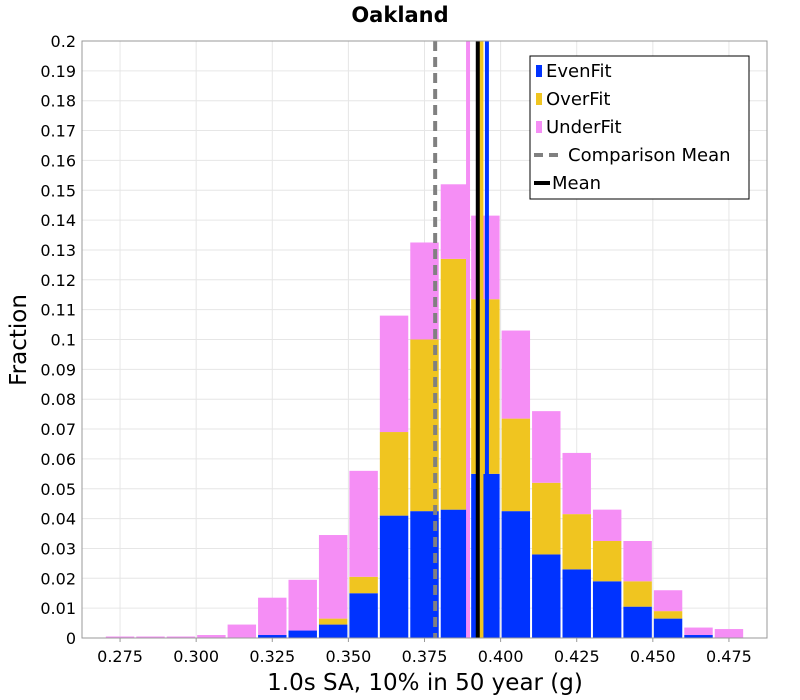  What do you see at coordinates (58, 280) in the screenshot?
I see `y-tick-label: 0.12` at bounding box center [58, 280].